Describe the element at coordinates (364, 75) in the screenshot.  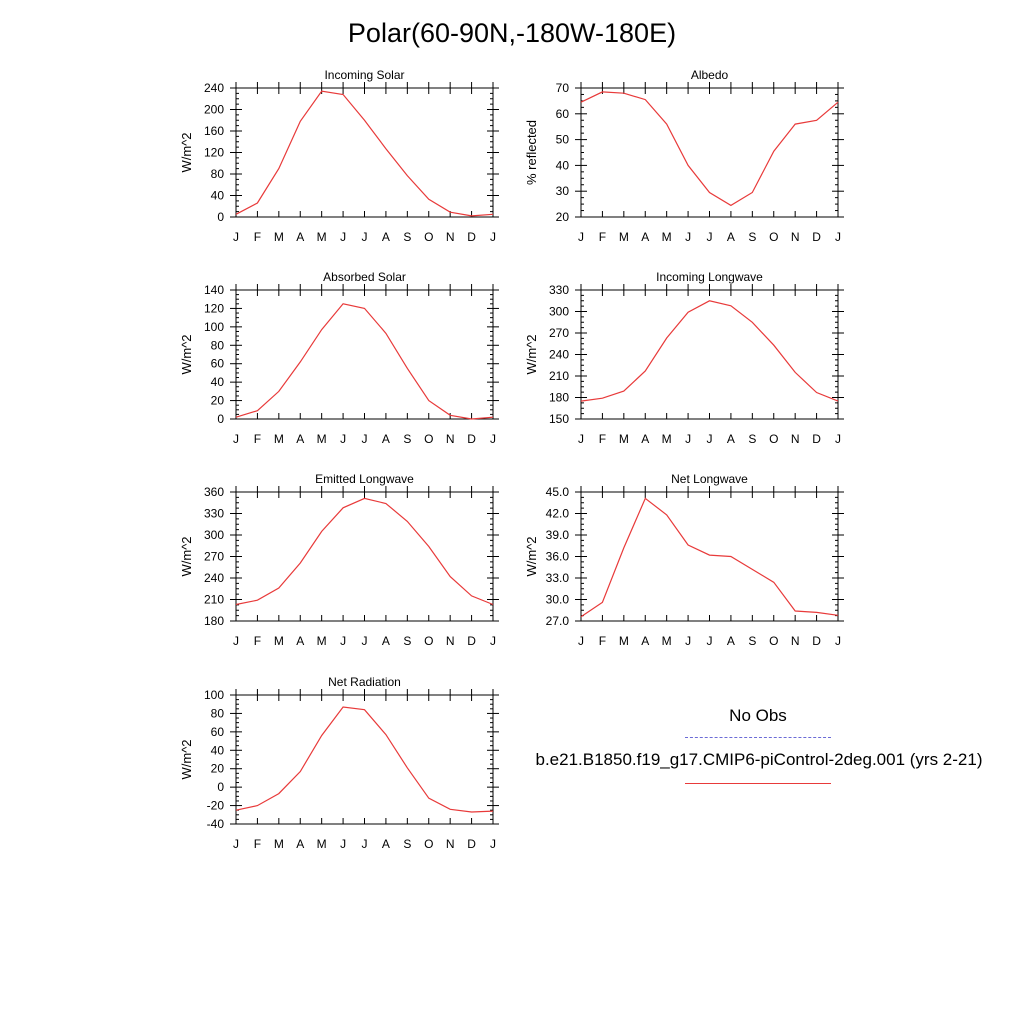
I see `chart-title: Incoming Solar` at that location.